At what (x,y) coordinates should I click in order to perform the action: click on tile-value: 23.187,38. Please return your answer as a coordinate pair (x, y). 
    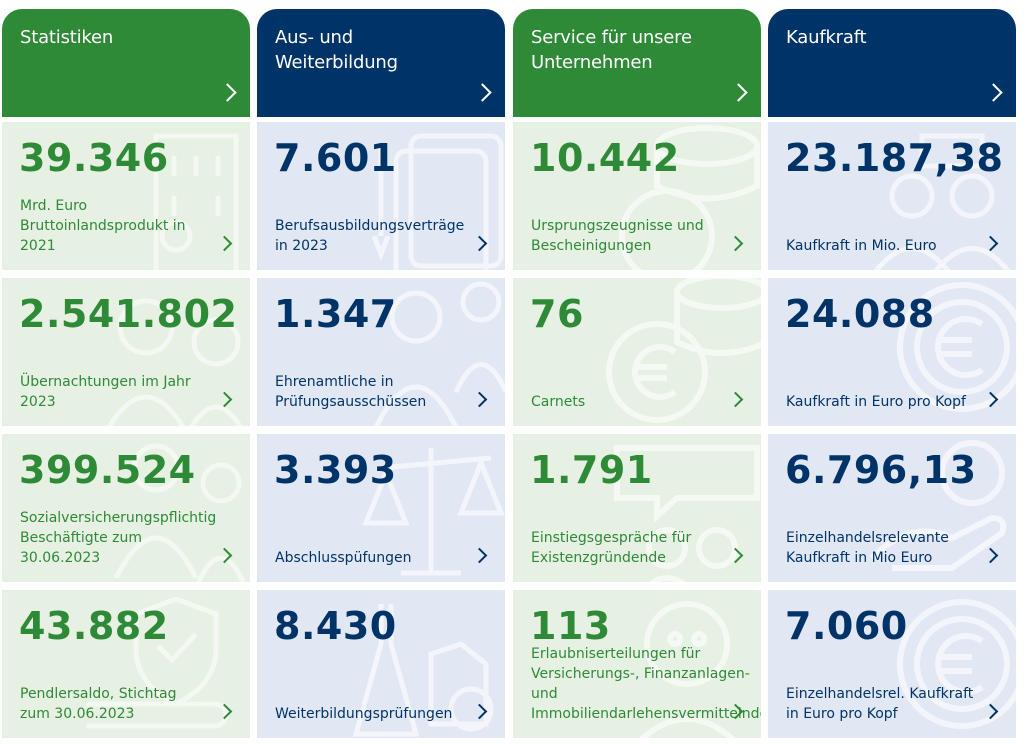
    Looking at the image, I should click on (894, 158).